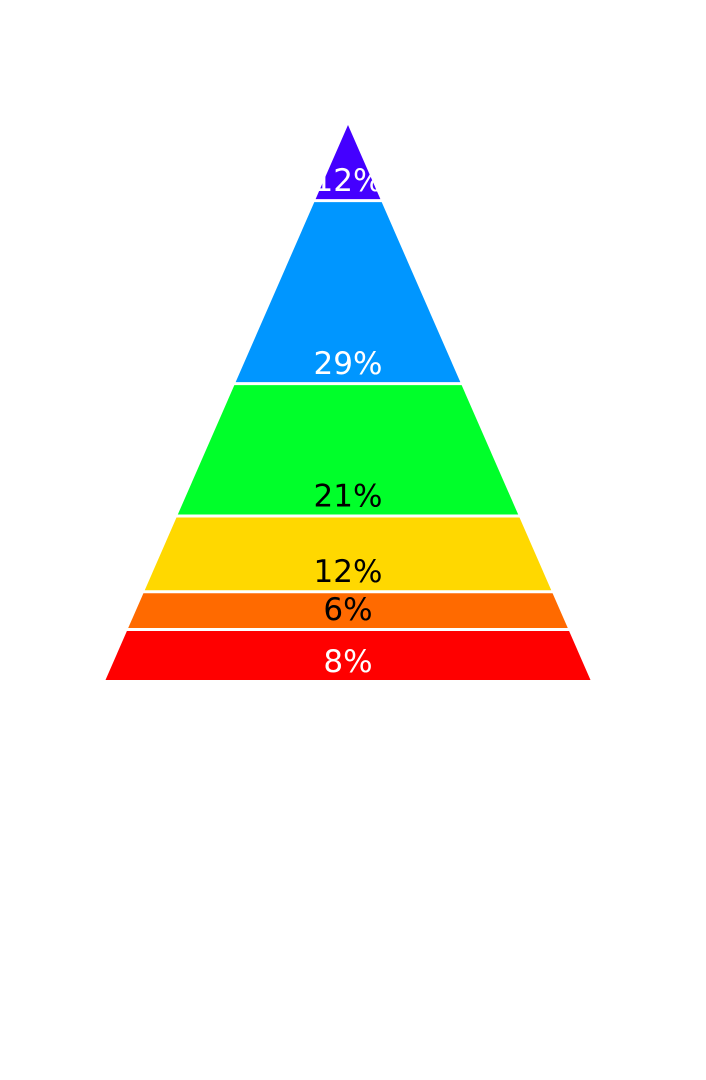 The height and width of the screenshot is (1080, 706). I want to click on pyramid-segment-label-6: 8%, so click(347, 662).